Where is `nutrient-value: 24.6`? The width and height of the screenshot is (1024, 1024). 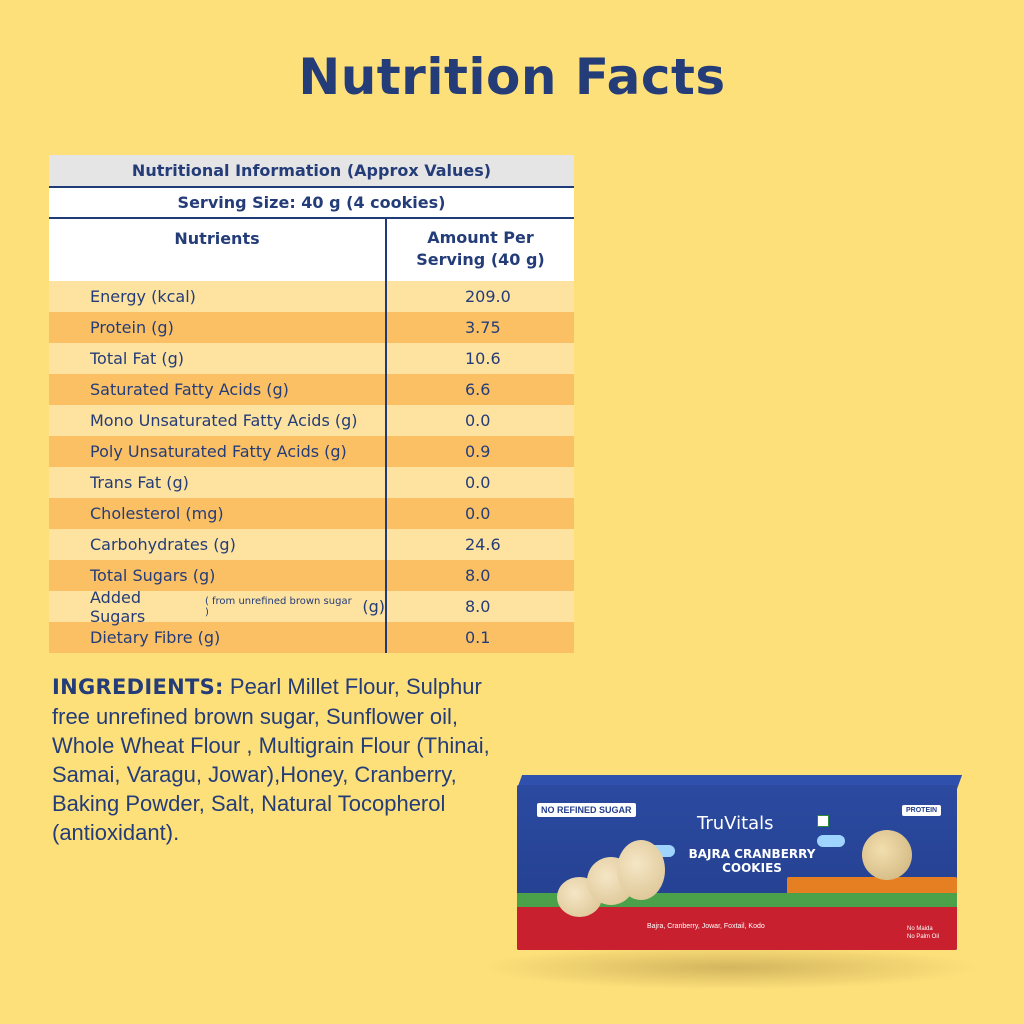
nutrient-value: 24.6 is located at coordinates (483, 544).